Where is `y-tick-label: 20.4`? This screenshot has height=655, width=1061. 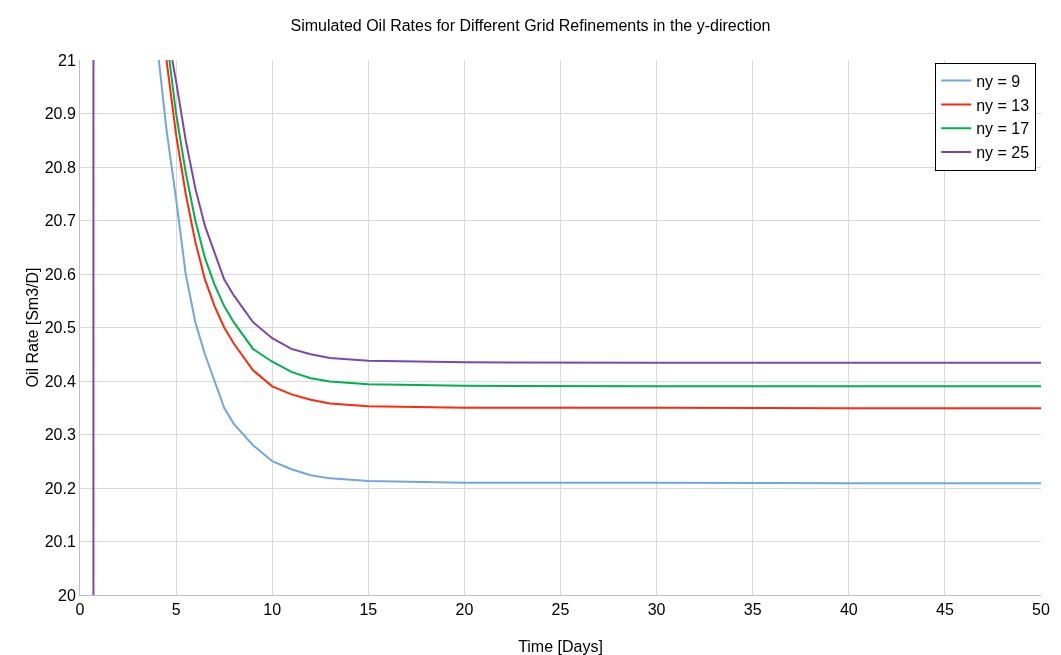
y-tick-label: 20.4 is located at coordinates (60, 381).